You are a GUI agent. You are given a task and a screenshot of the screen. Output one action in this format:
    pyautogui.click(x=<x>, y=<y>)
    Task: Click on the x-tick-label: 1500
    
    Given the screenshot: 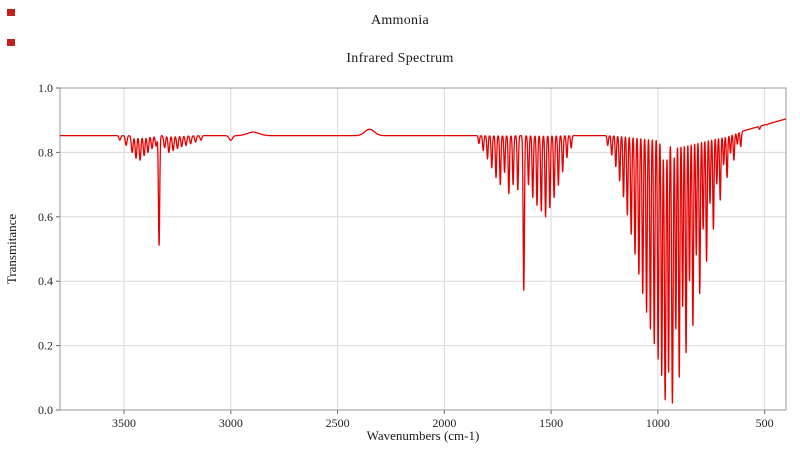 What is the action you would take?
    pyautogui.click(x=551, y=423)
    